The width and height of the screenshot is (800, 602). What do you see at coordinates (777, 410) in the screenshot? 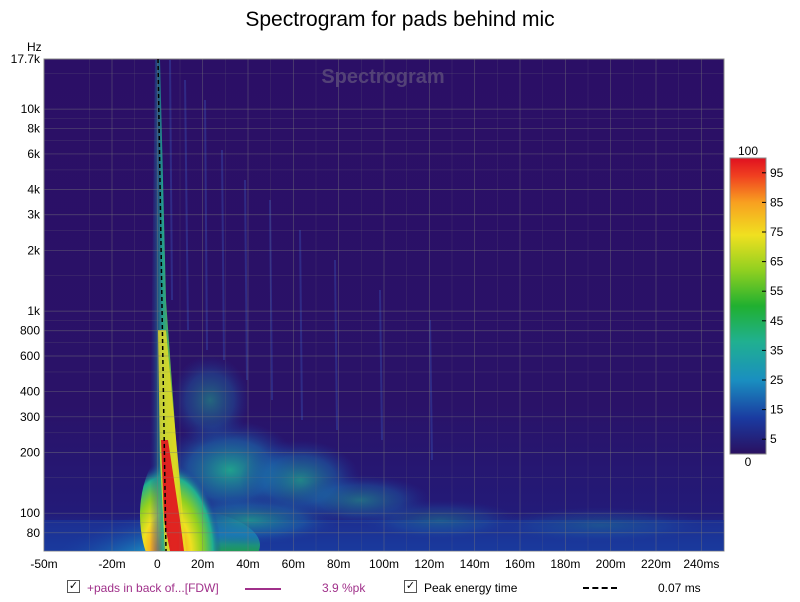
I see `colorbar-tick-label: 15` at bounding box center [777, 410].